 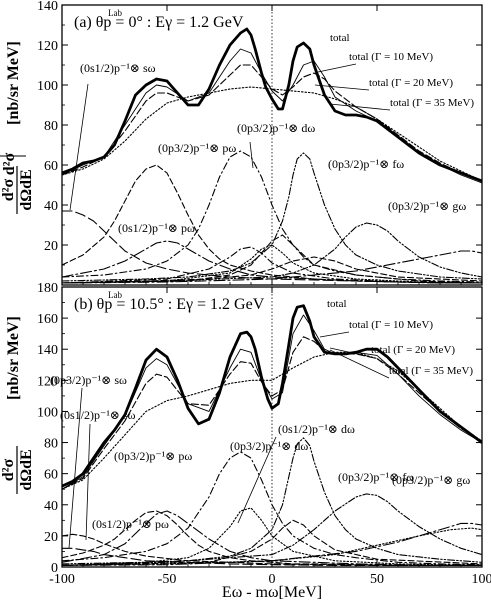 I want to click on y-label-den-a: dΩdE, so click(x=26, y=189).